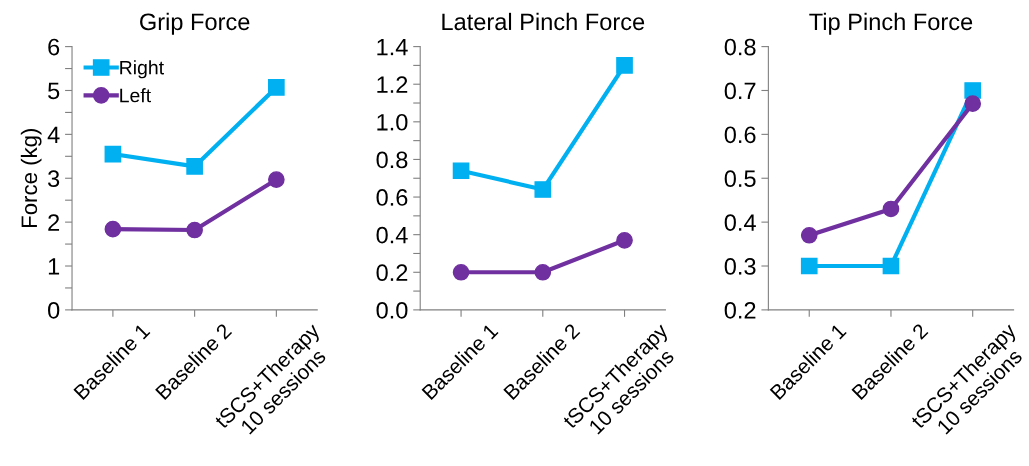 The image size is (1029, 466). What do you see at coordinates (54, 310) in the screenshot?
I see `y-tick-label: 0` at bounding box center [54, 310].